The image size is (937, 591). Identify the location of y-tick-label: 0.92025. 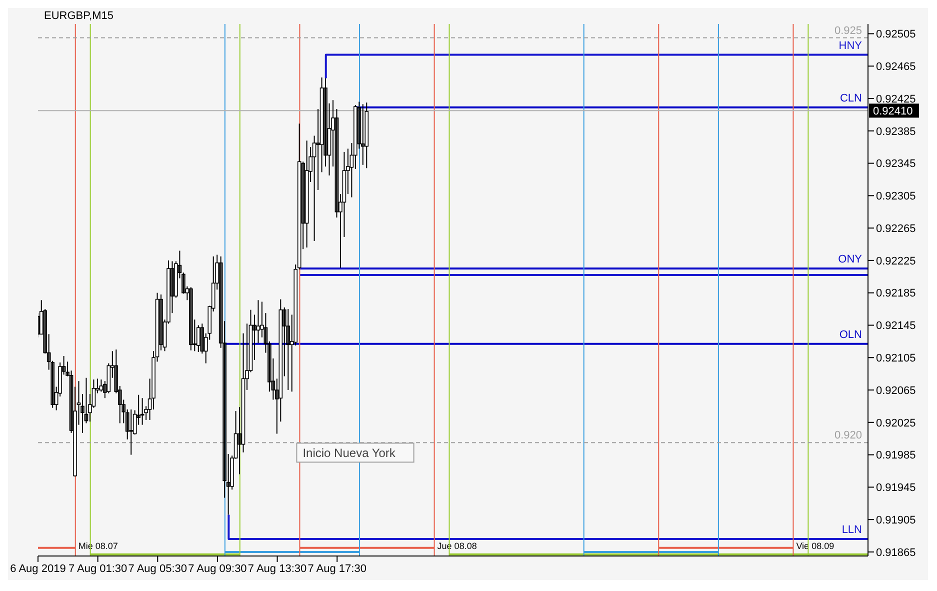
(896, 423).